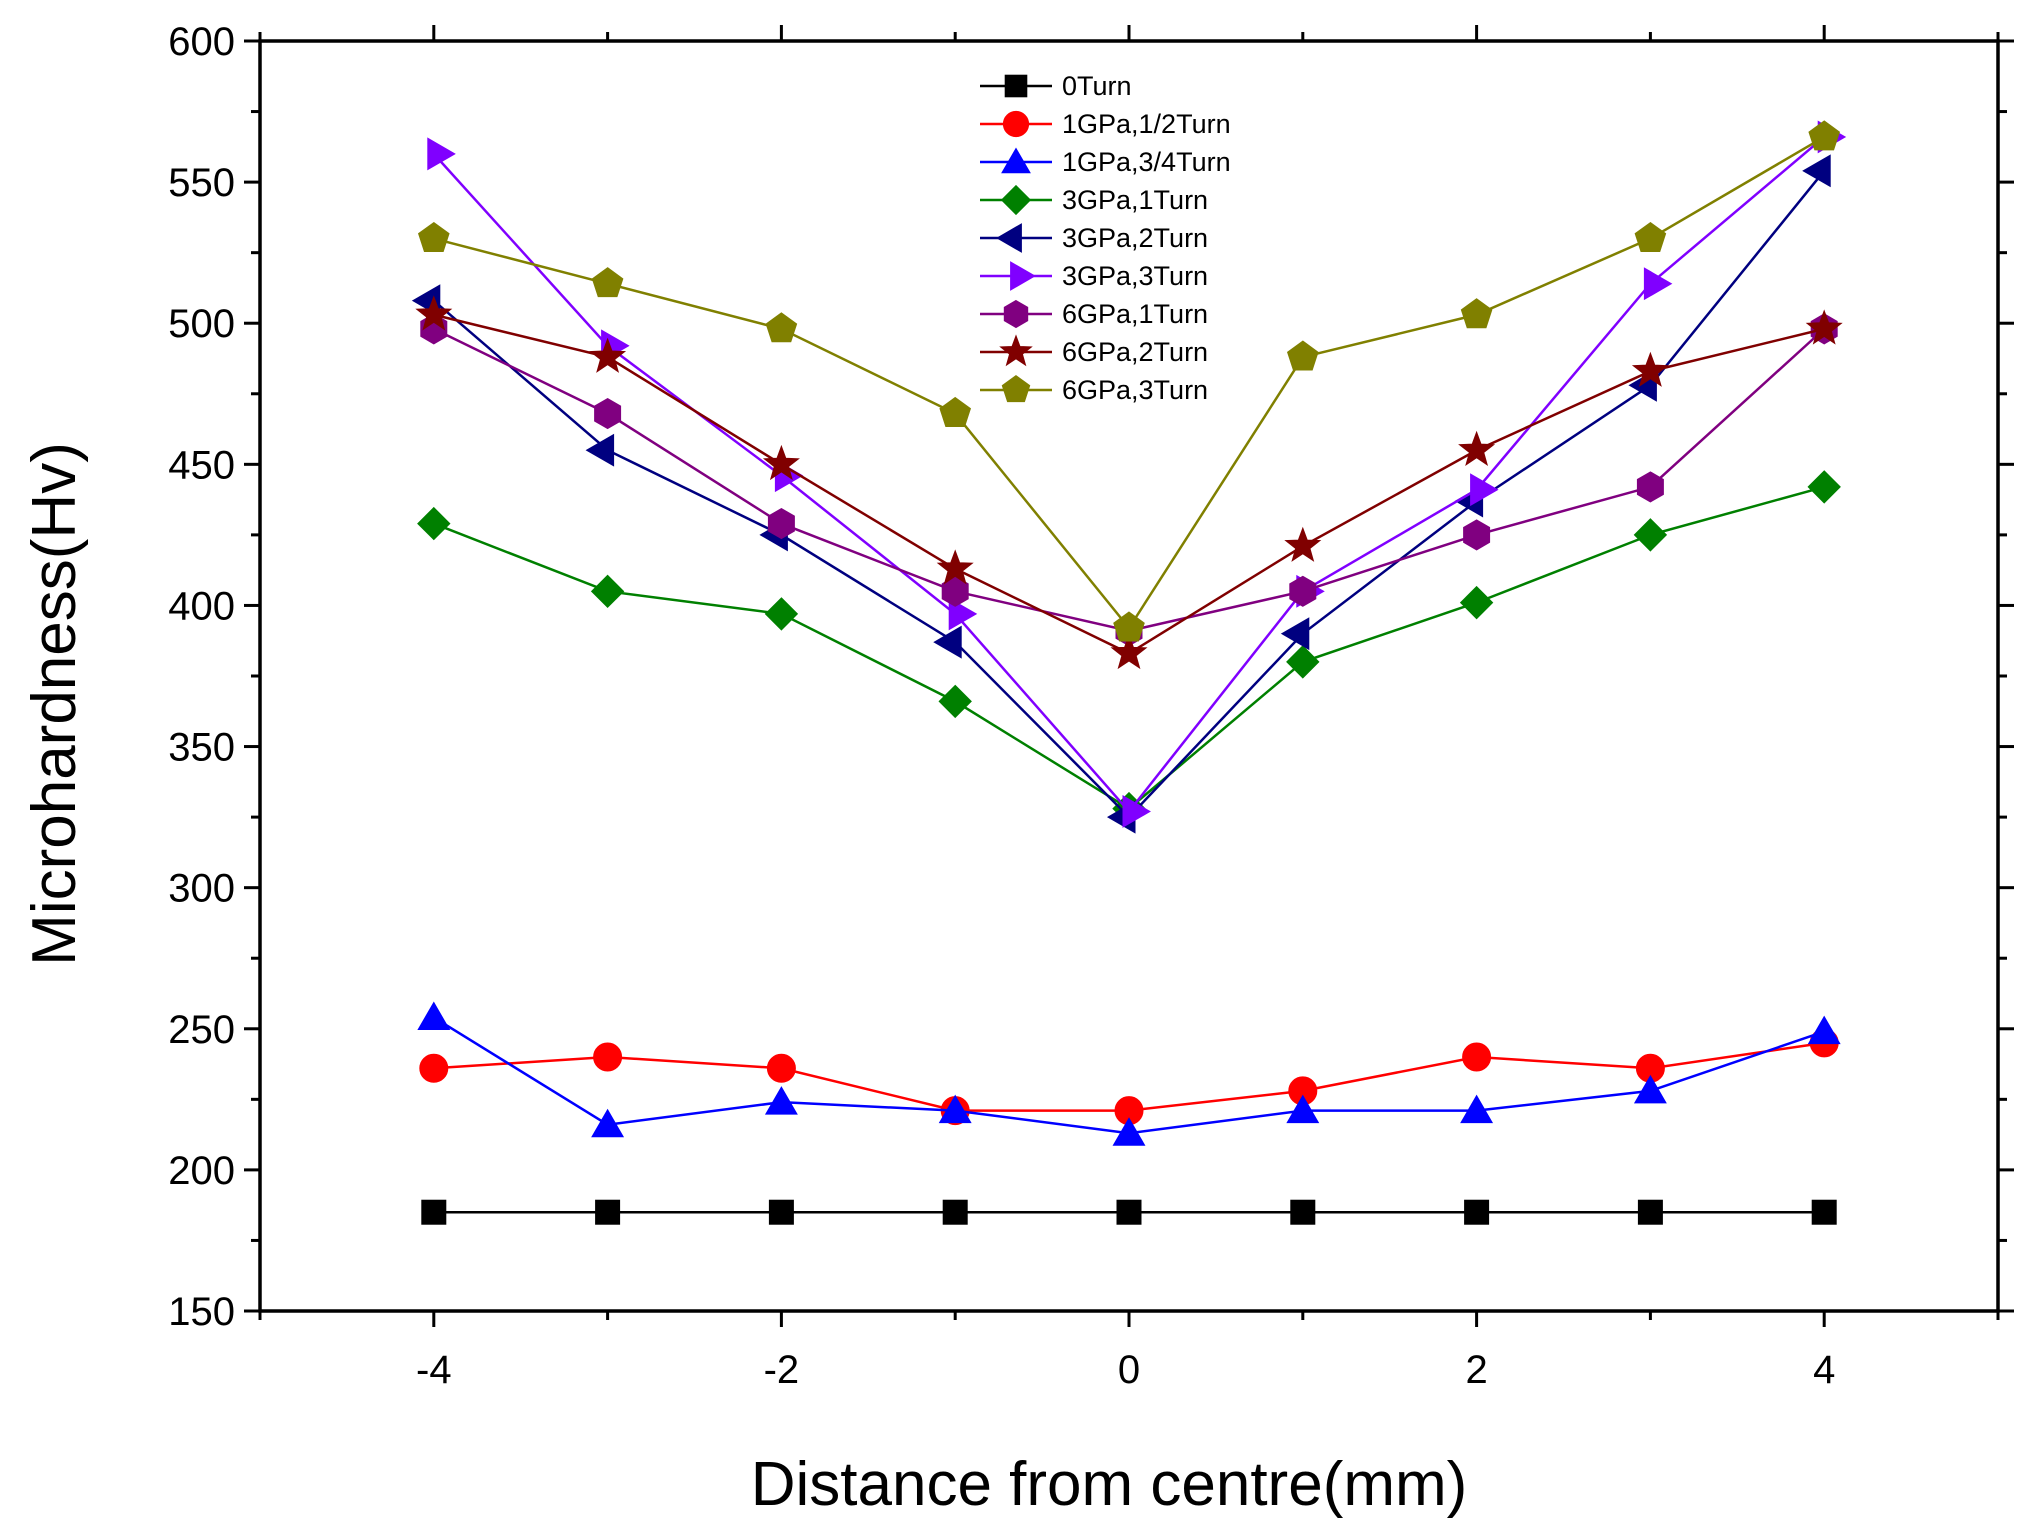  What do you see at coordinates (1129, 1073) in the screenshot?
I see `series-1GPa,3/4Turn` at bounding box center [1129, 1073].